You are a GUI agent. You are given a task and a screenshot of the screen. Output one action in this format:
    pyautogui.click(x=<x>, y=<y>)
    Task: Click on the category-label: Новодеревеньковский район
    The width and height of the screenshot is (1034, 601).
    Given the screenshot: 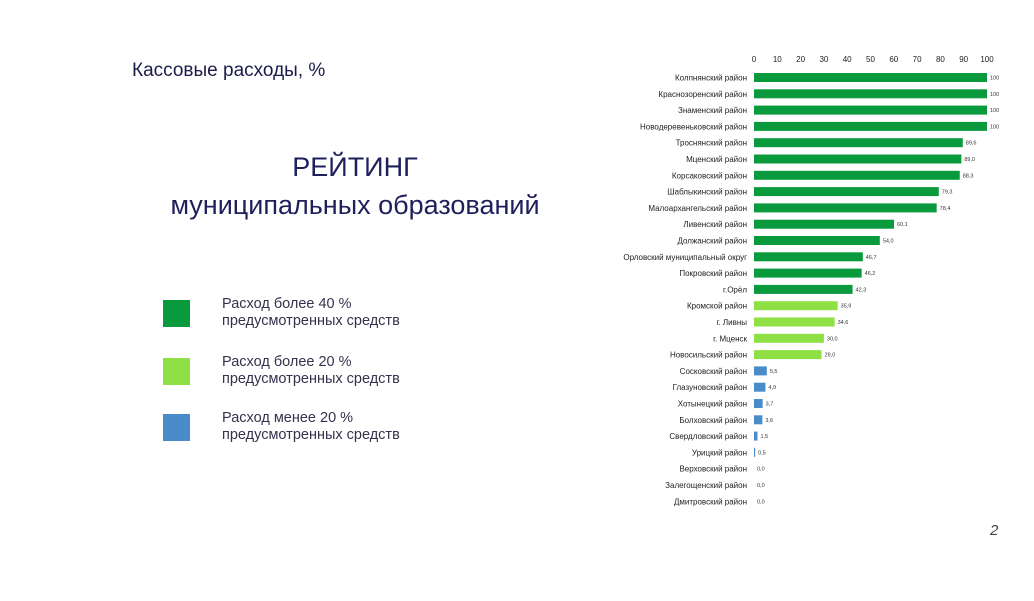 What is the action you would take?
    pyautogui.click(x=693, y=126)
    